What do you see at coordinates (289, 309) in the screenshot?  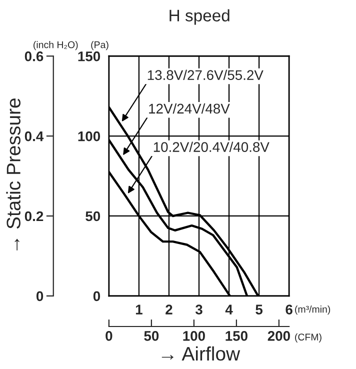 I see `x-tick-label: 6` at bounding box center [289, 309].